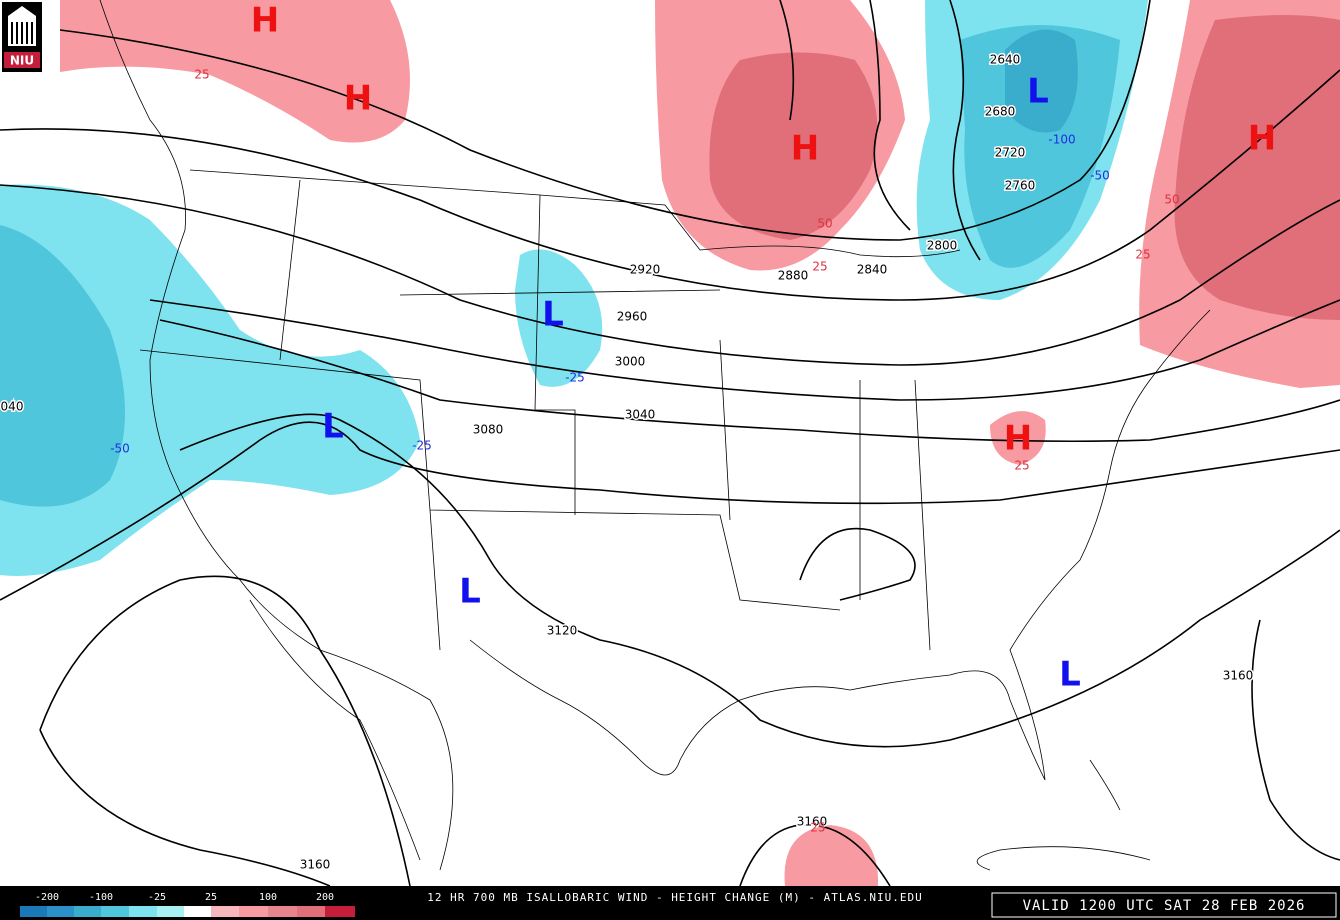 This screenshot has height=920, width=1340. What do you see at coordinates (101, 897) in the screenshot?
I see `legend-label: -100` at bounding box center [101, 897].